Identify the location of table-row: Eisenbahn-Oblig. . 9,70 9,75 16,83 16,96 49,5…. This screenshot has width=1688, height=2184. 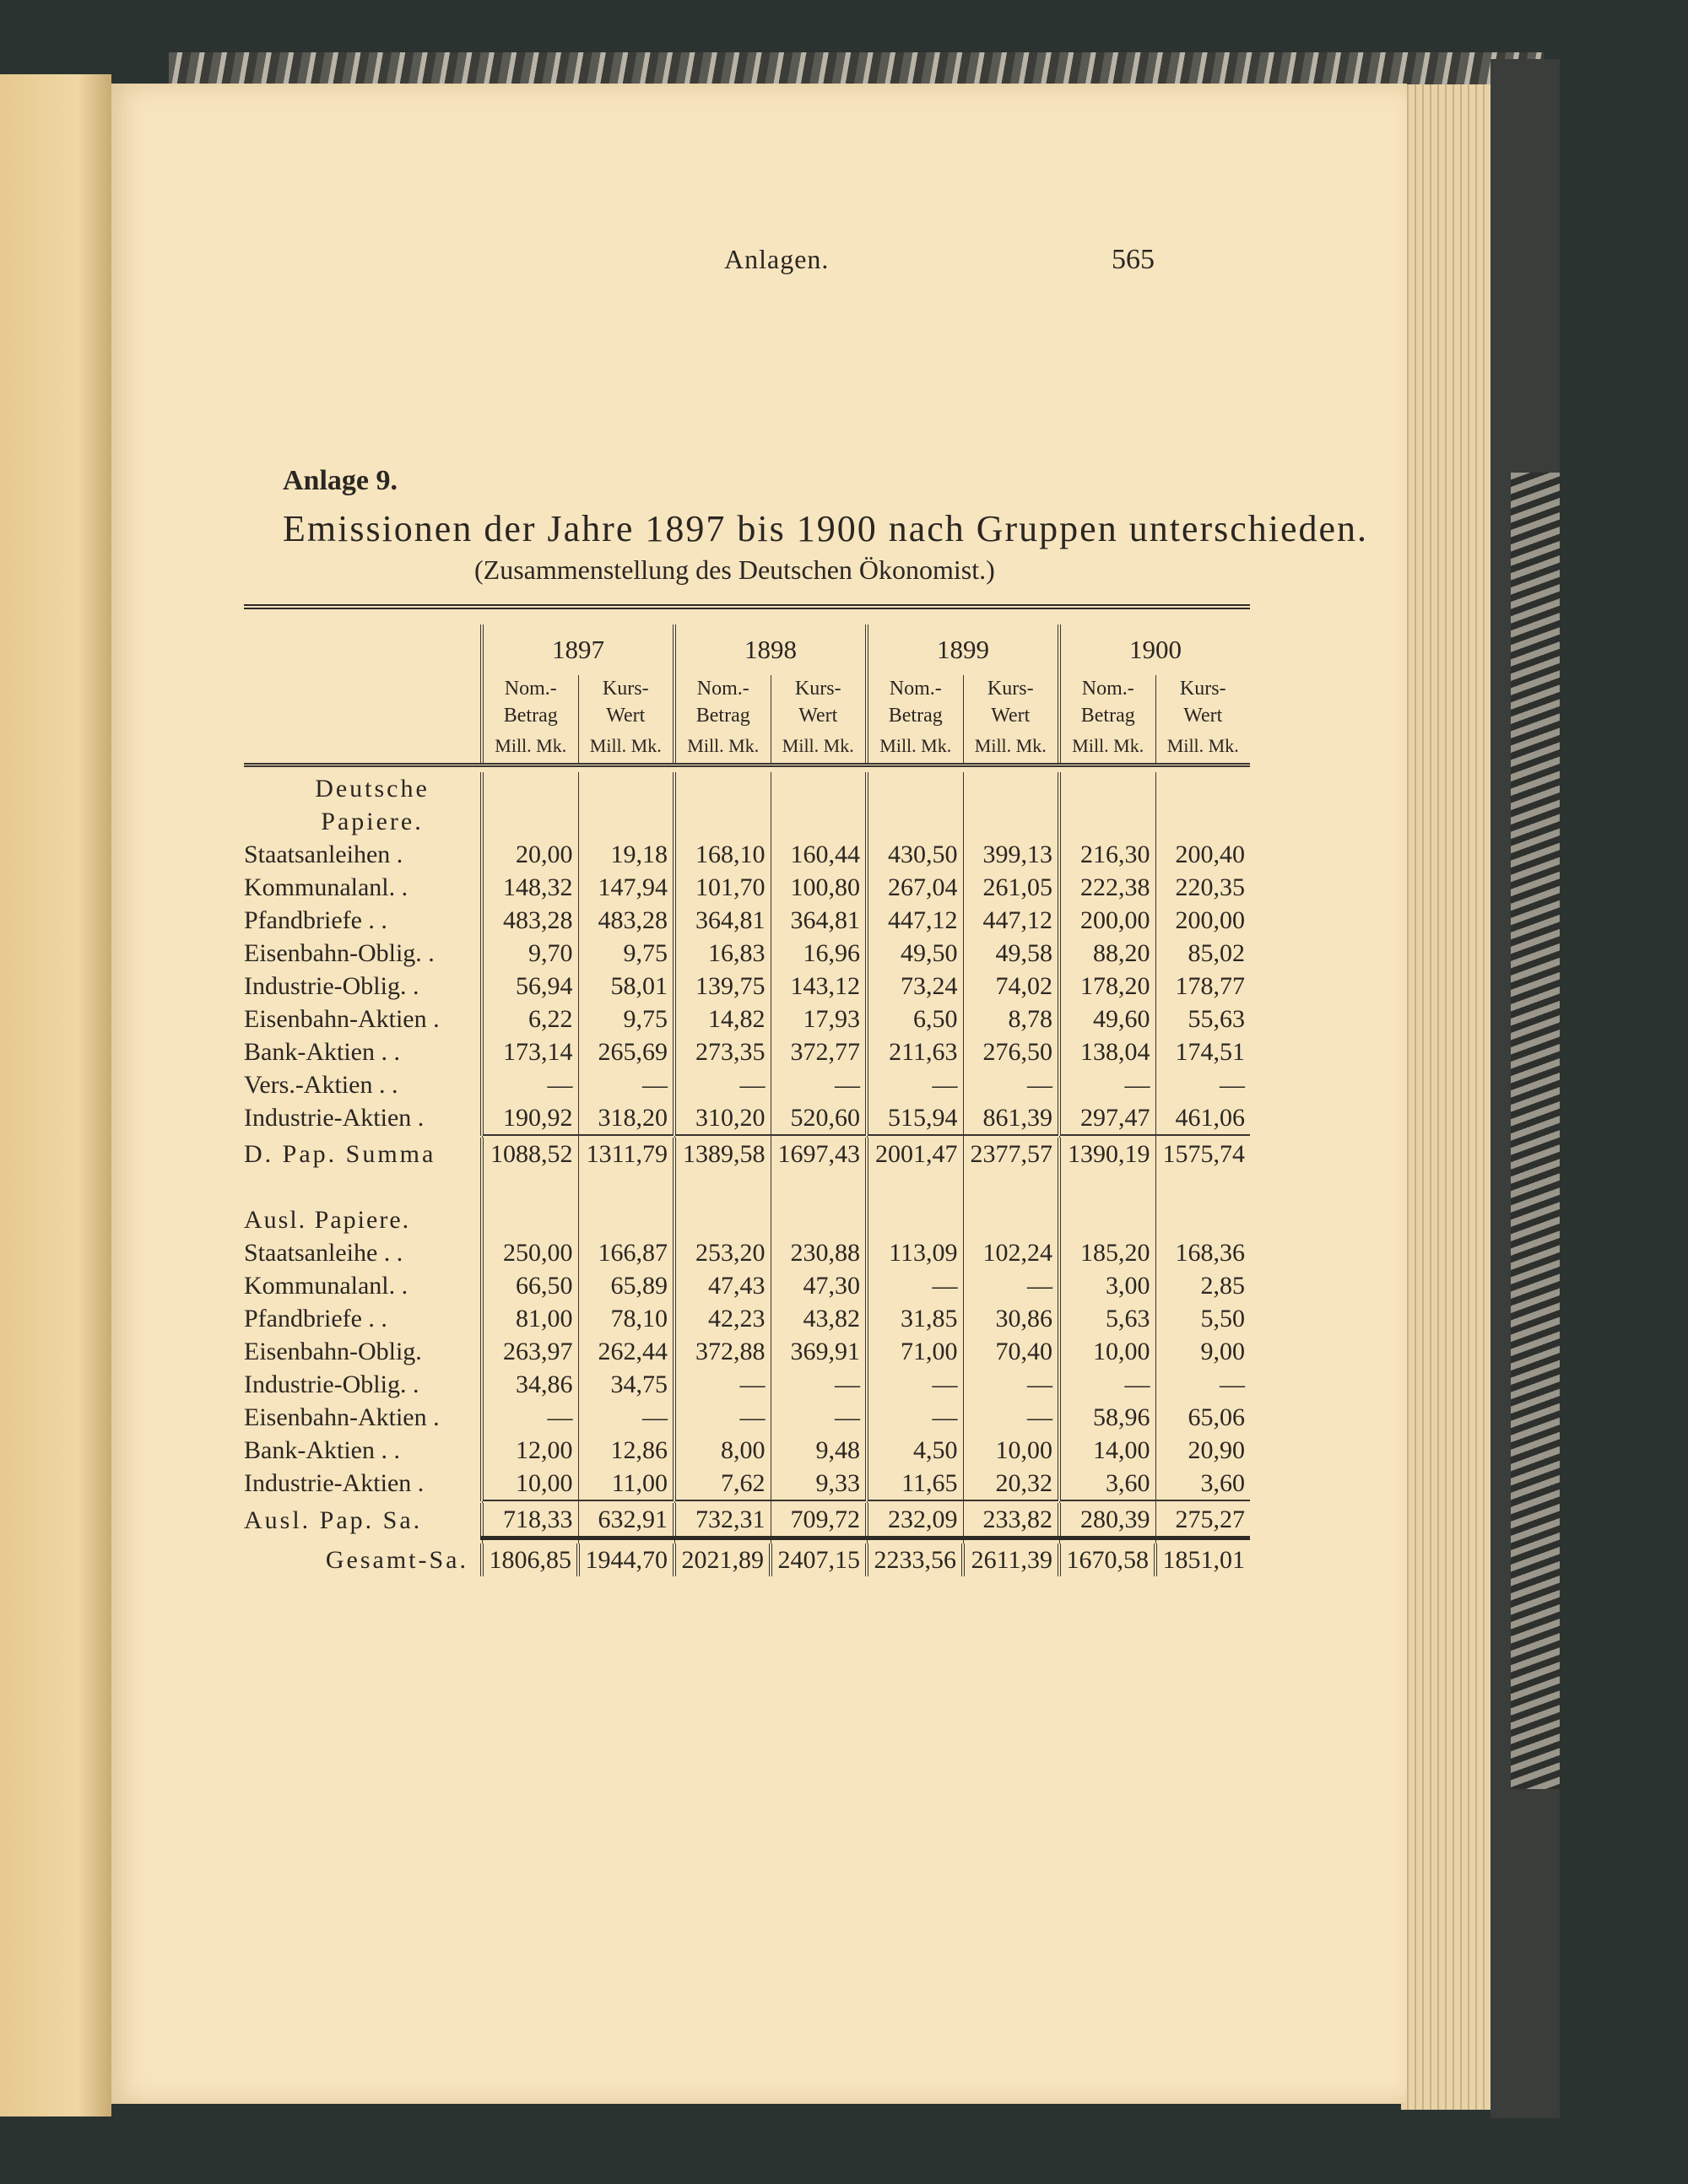
(747, 953).